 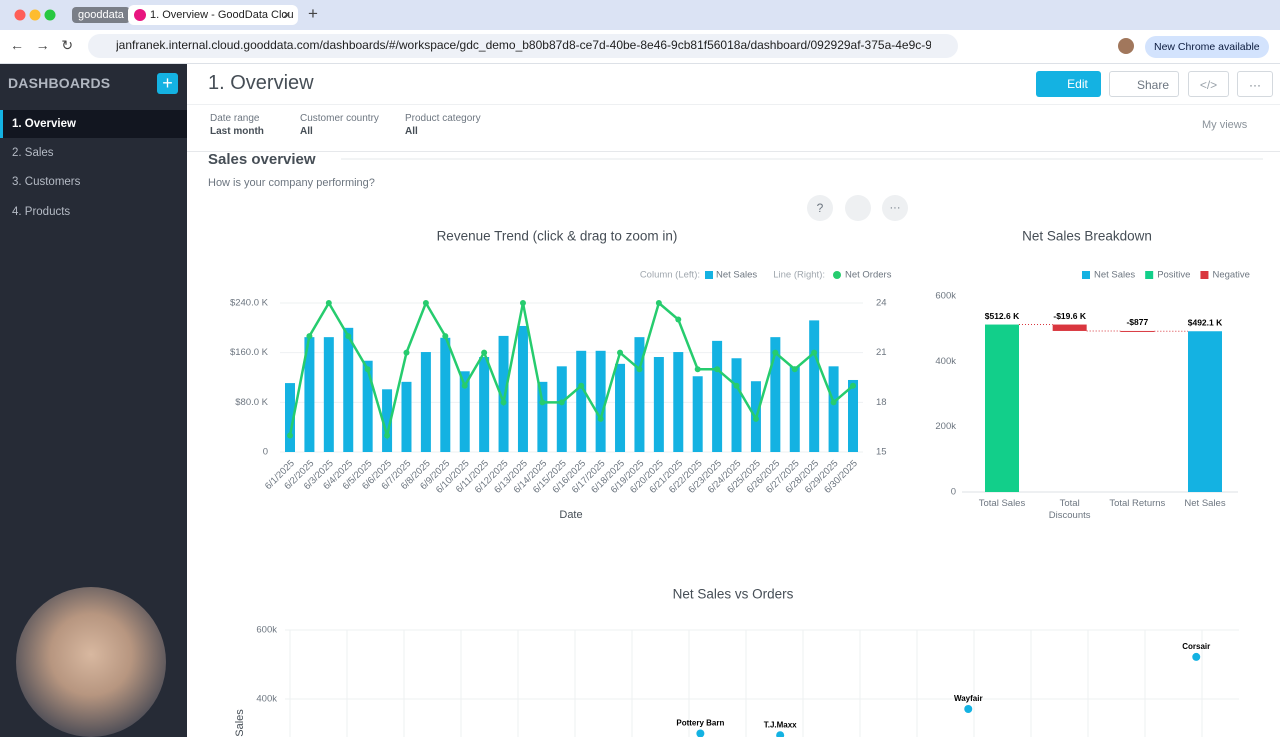 What do you see at coordinates (780, 724) in the screenshot?
I see `point-label: T.J.Maxx` at bounding box center [780, 724].